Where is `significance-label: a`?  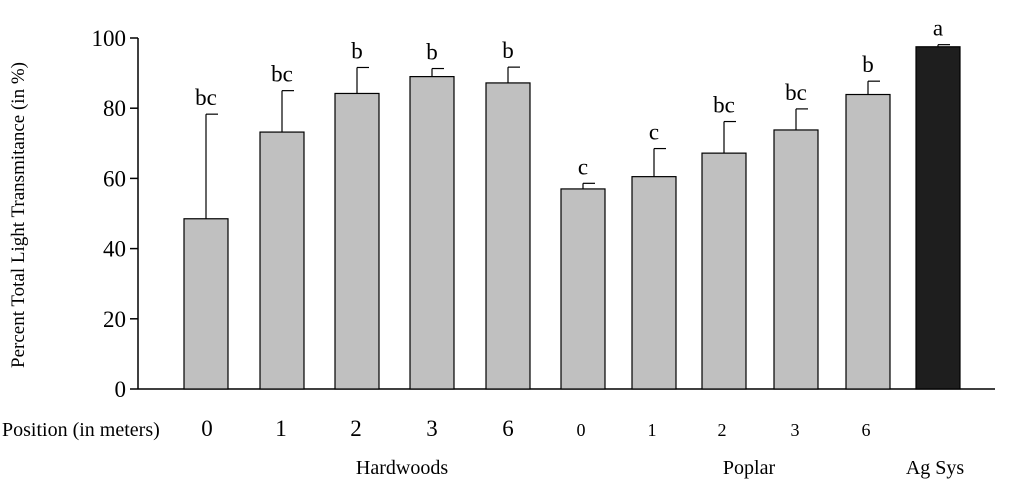 significance-label: a is located at coordinates (938, 28).